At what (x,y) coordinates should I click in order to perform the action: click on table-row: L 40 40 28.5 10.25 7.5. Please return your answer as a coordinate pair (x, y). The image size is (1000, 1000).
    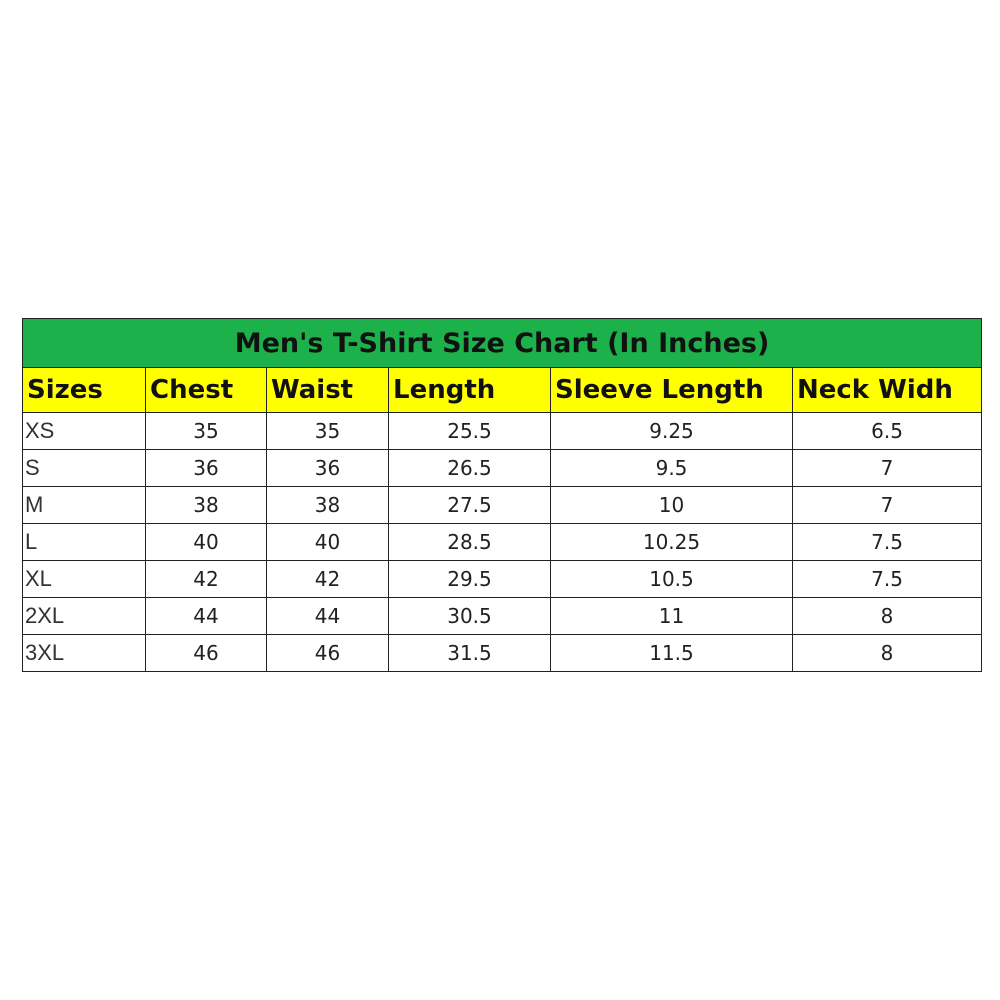
    Looking at the image, I should click on (502, 542).